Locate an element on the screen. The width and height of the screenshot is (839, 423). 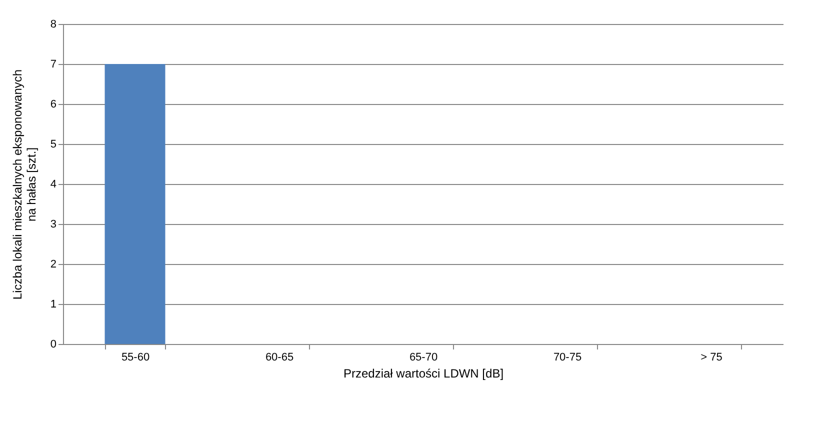
x-tick-label: 55-60 is located at coordinates (135, 358).